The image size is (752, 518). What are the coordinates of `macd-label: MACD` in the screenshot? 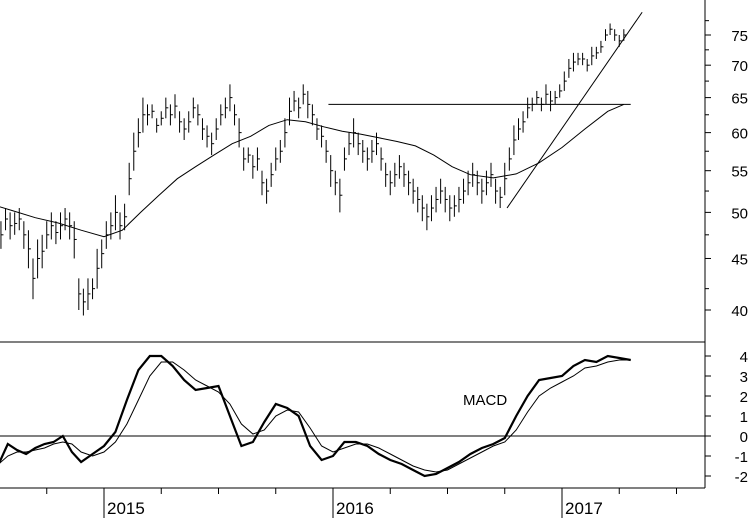 It's located at (485, 400).